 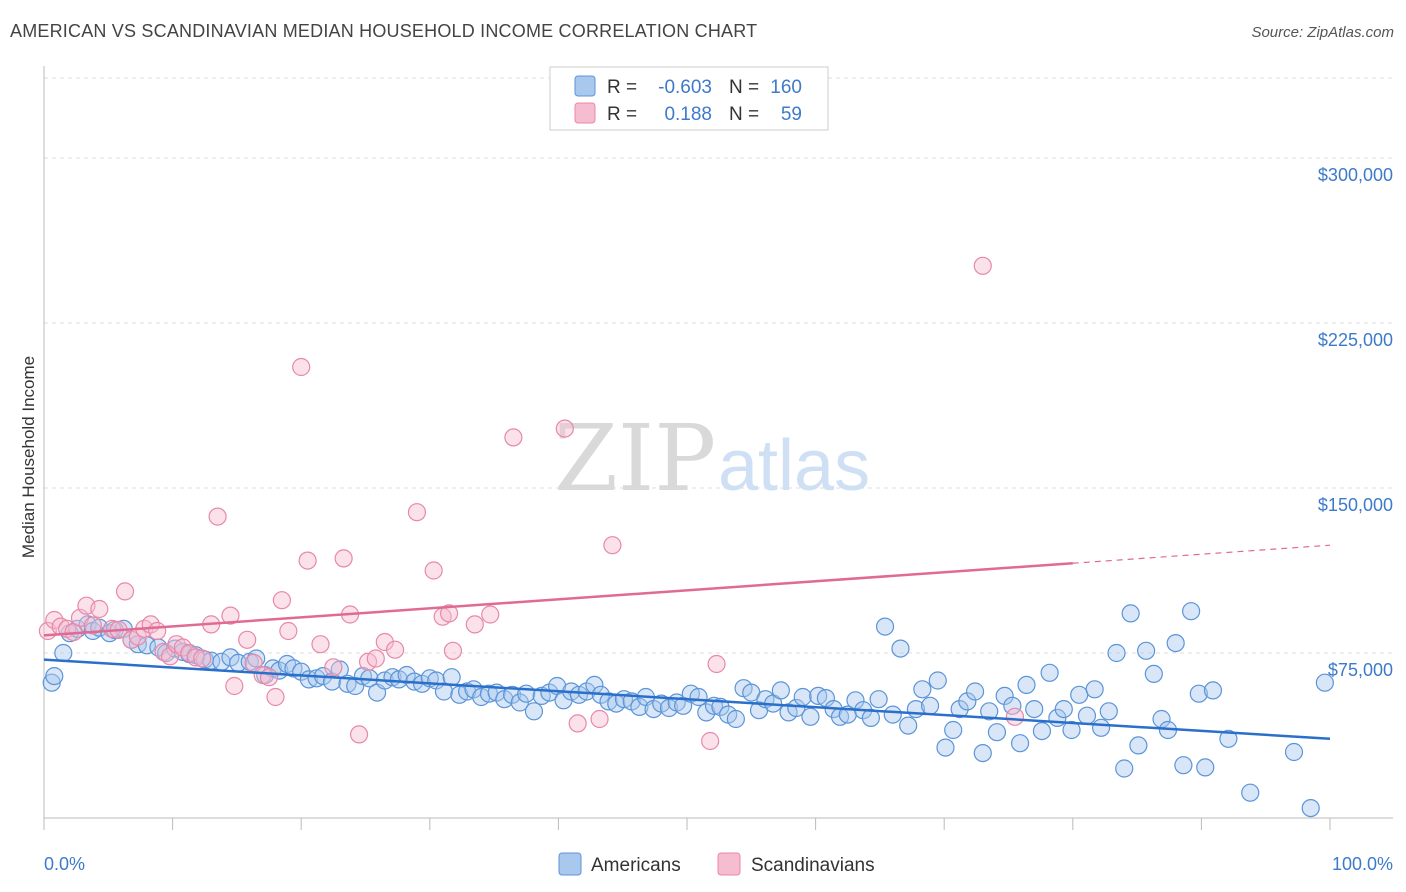 What do you see at coordinates (794, 466) in the screenshot?
I see `watermark-atlas: atlas` at bounding box center [794, 466].